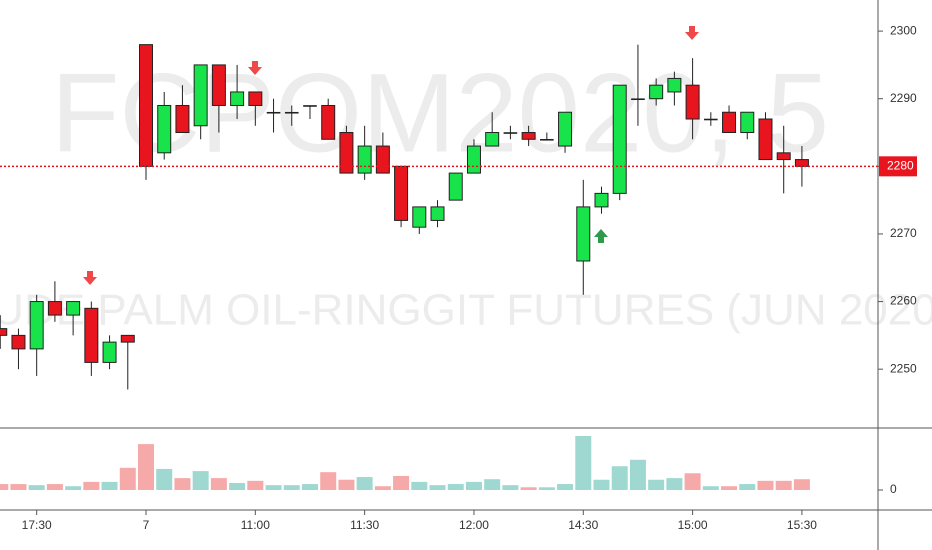 The width and height of the screenshot is (932, 550). What do you see at coordinates (802, 525) in the screenshot?
I see `x-tick-label: 15:30` at bounding box center [802, 525].